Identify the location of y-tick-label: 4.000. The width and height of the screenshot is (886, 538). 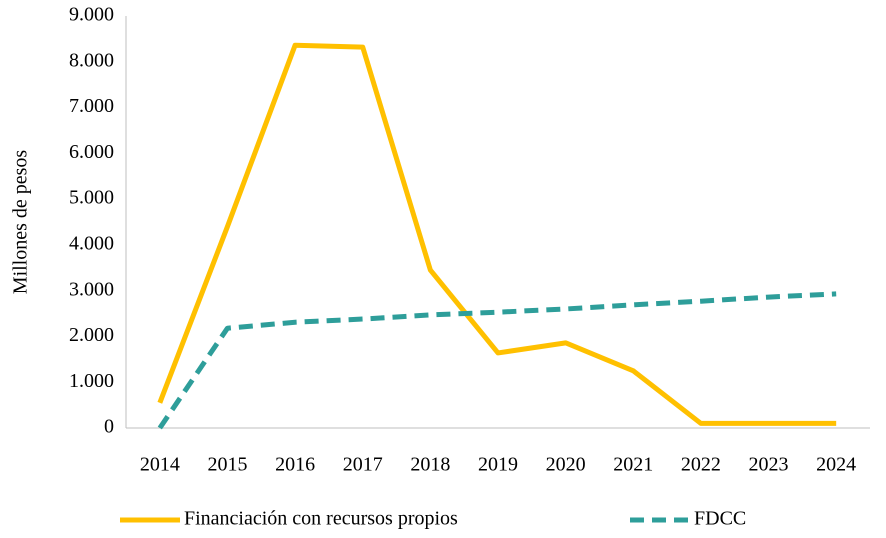
(91, 243).